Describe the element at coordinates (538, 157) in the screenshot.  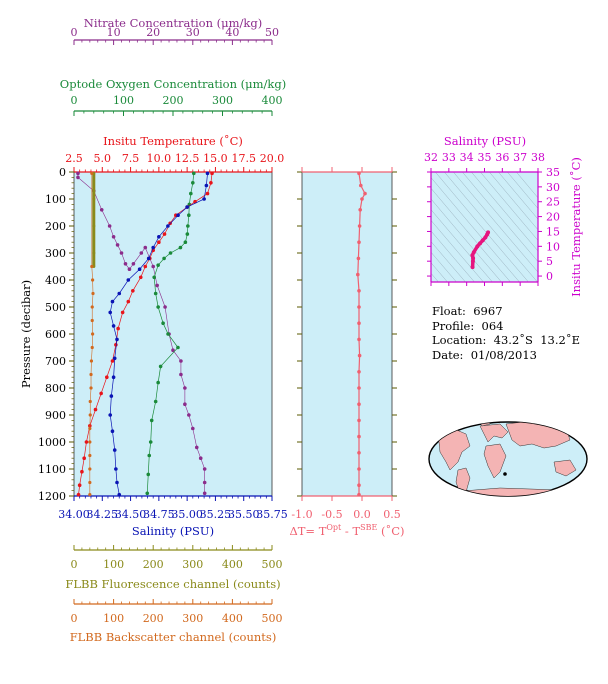
I see `ts-x-tick-label: 38` at that location.